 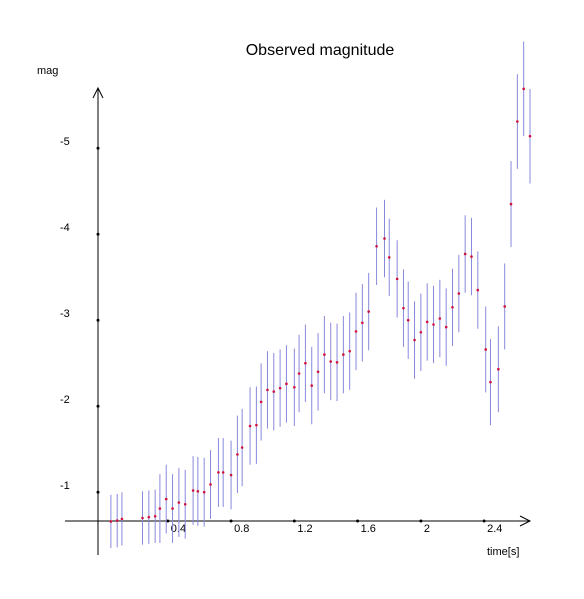 I want to click on chart-title: Observed magnitude, so click(x=320, y=50).